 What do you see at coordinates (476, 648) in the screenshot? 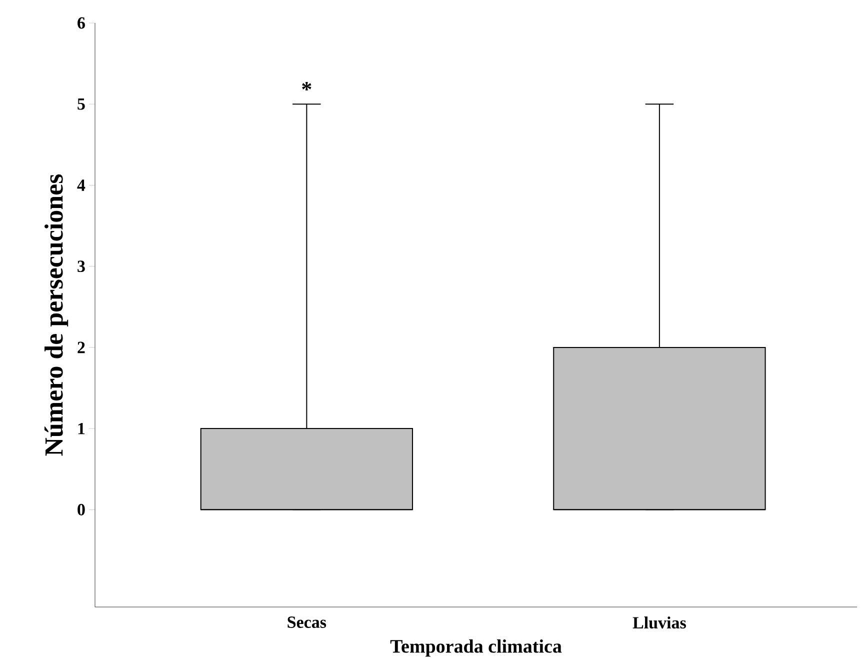
I see `x-axis-title: Temporada climatica` at bounding box center [476, 648].